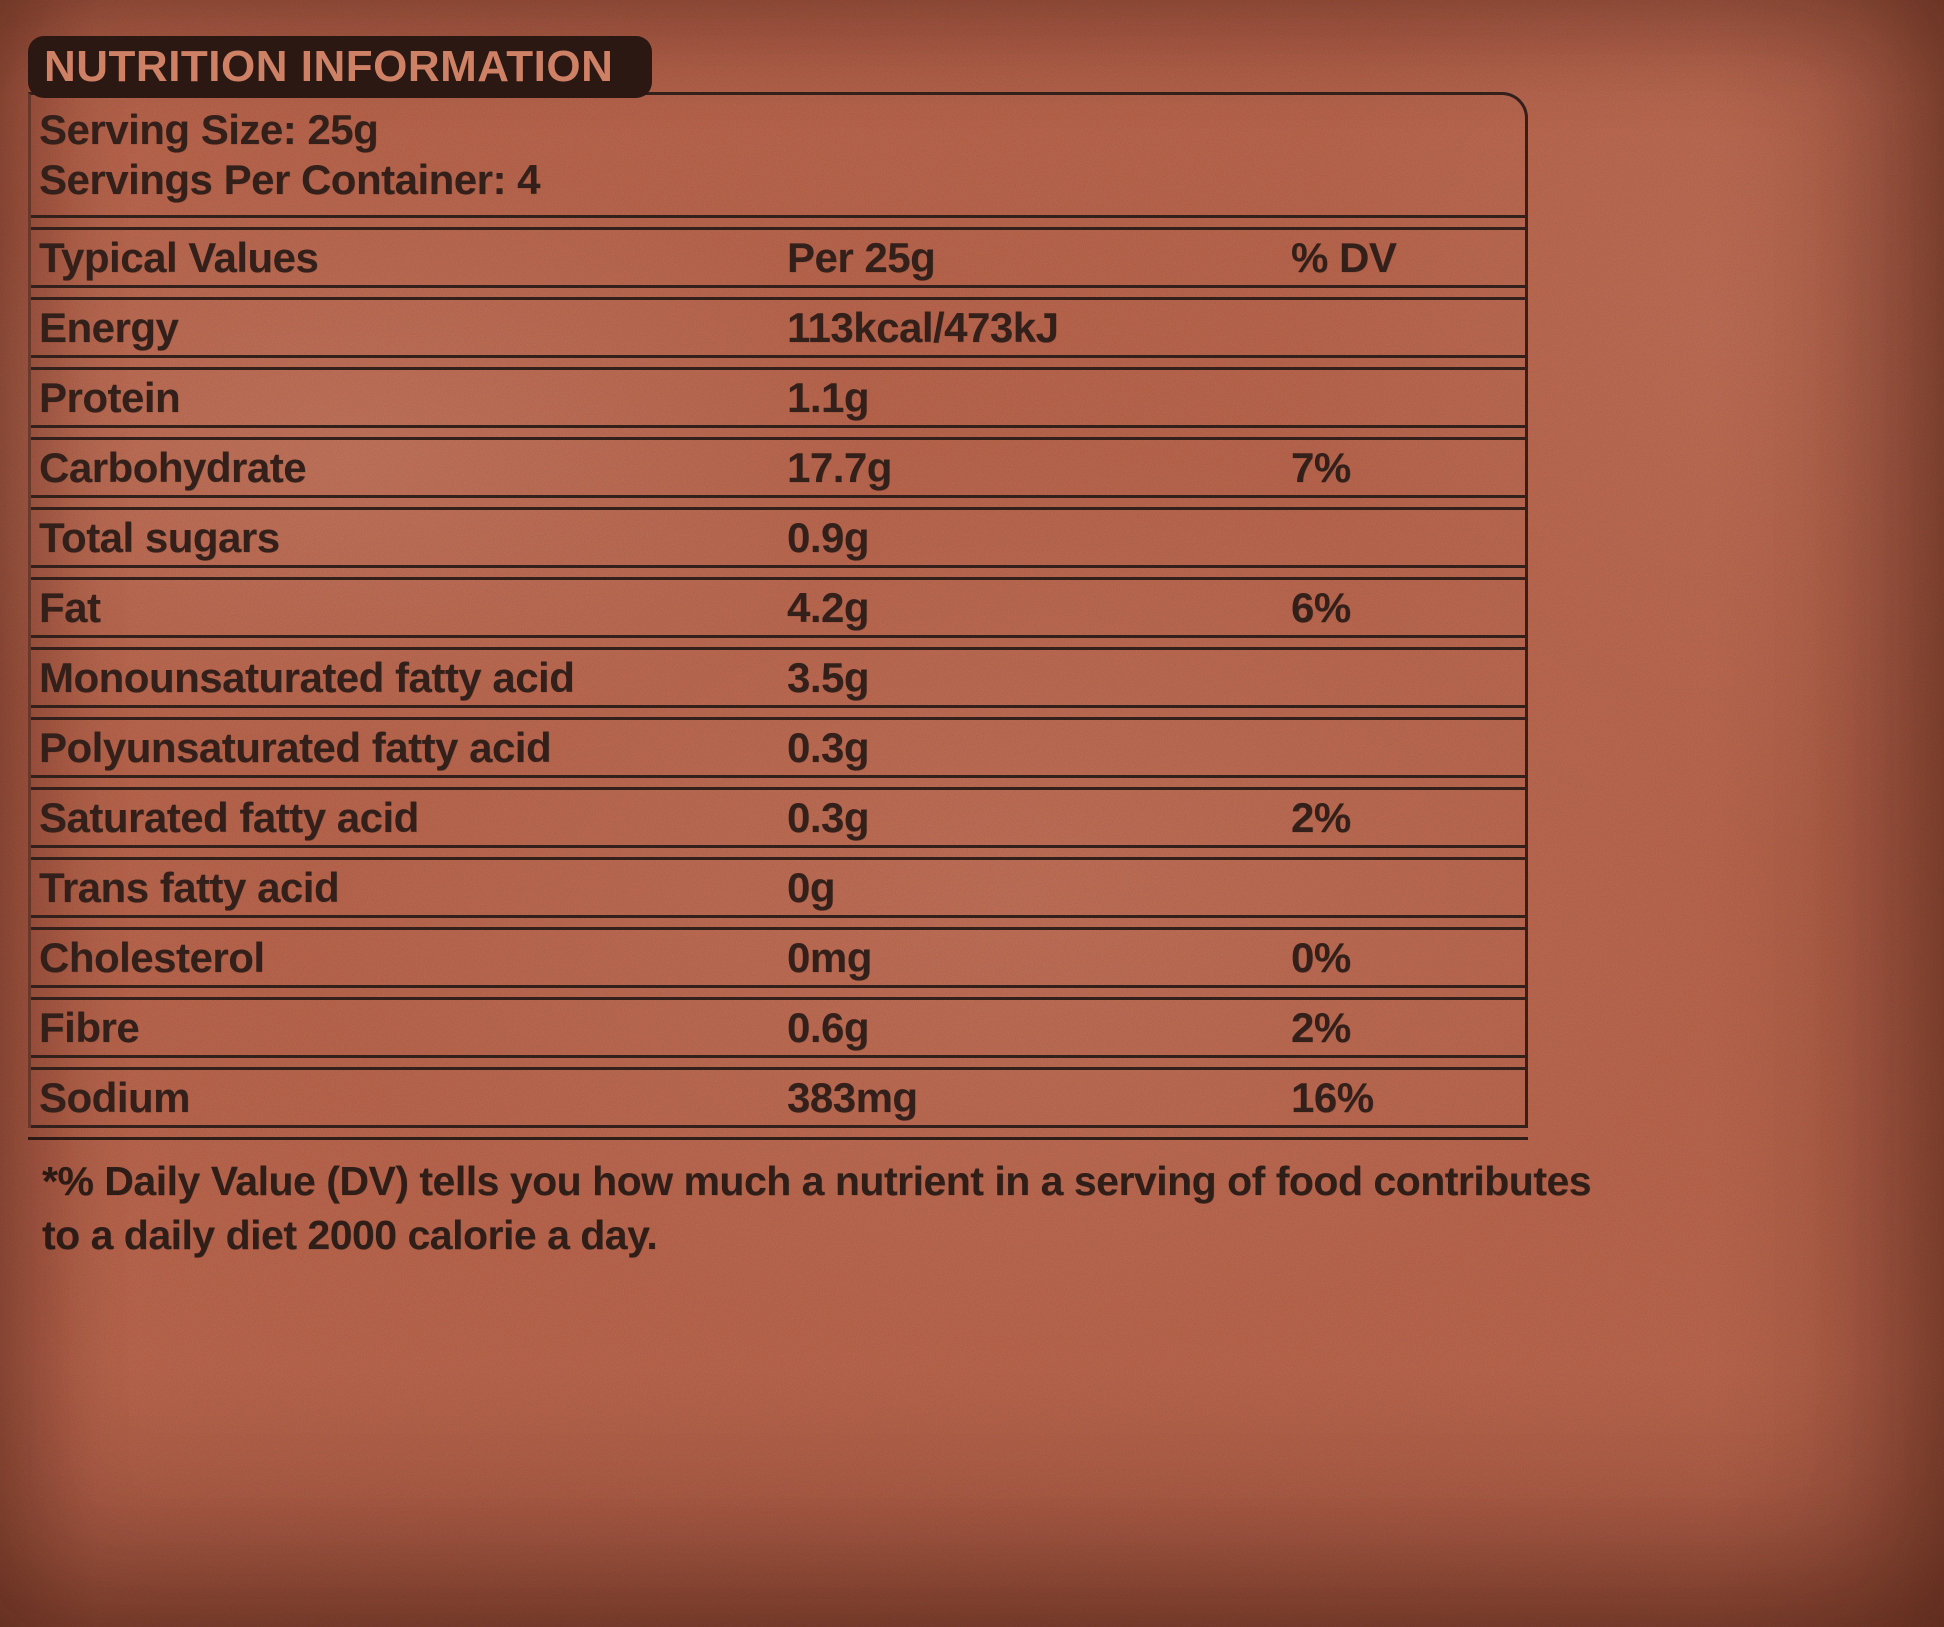 This screenshot has width=1944, height=1627. Describe the element at coordinates (110, 397) in the screenshot. I see `nutrient-name: Protein` at that location.